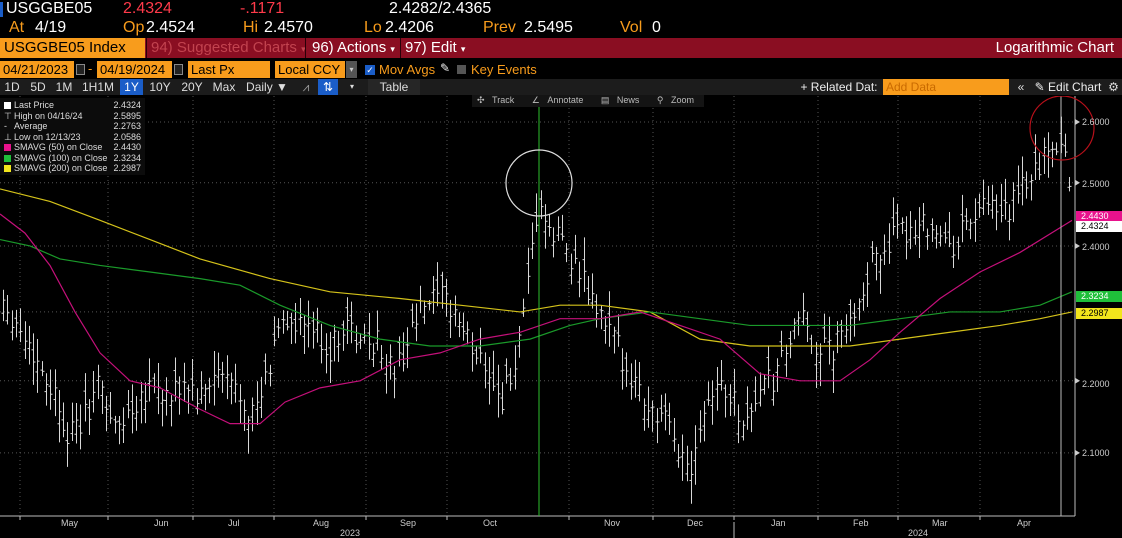 The width and height of the screenshot is (1122, 538). What do you see at coordinates (61, 168) in the screenshot?
I see `legend-label: SMAVG (200) on Close` at bounding box center [61, 168].